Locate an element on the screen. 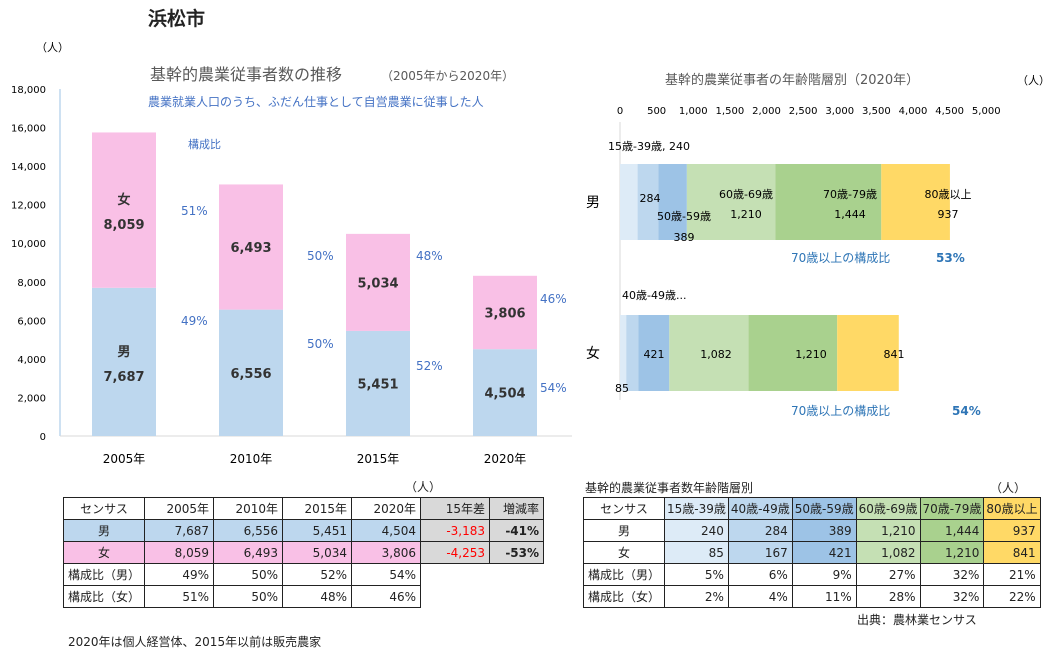  table-cell: 6% is located at coordinates (760, 574).